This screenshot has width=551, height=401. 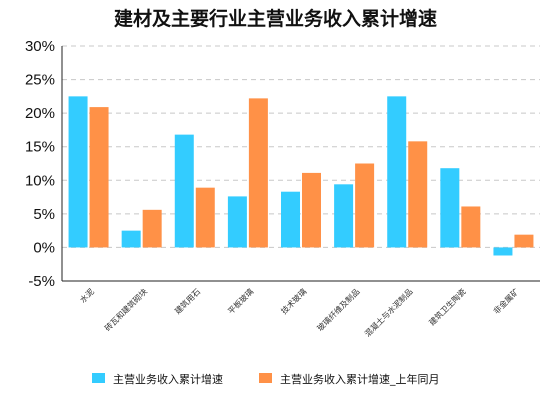 I want to click on x-tick-label: 混凝土与水泥制品, so click(x=388, y=312).